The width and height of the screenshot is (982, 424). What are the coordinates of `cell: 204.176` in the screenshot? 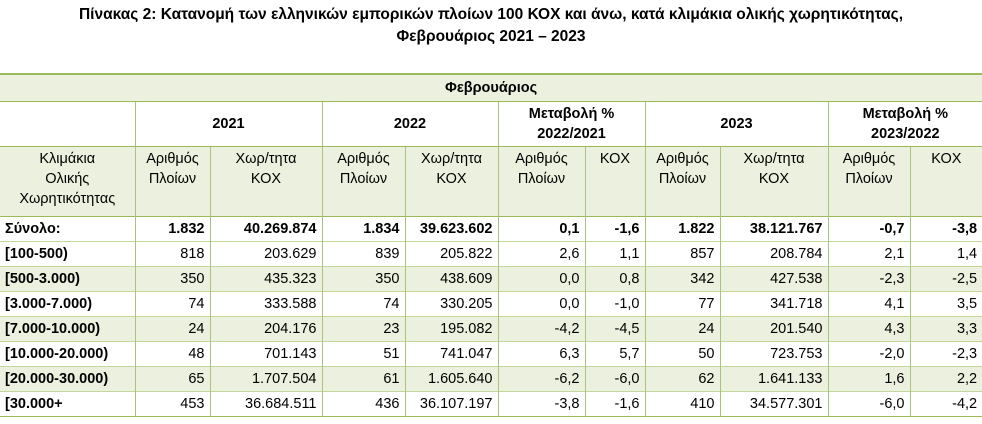 It's located at (265, 329).